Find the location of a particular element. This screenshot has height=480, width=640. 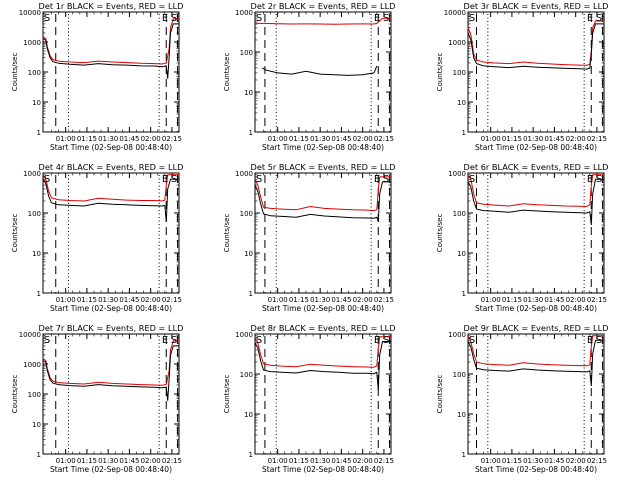

chart-title: Det 5r BLACK = Events, RED = LLD is located at coordinates (323, 167).